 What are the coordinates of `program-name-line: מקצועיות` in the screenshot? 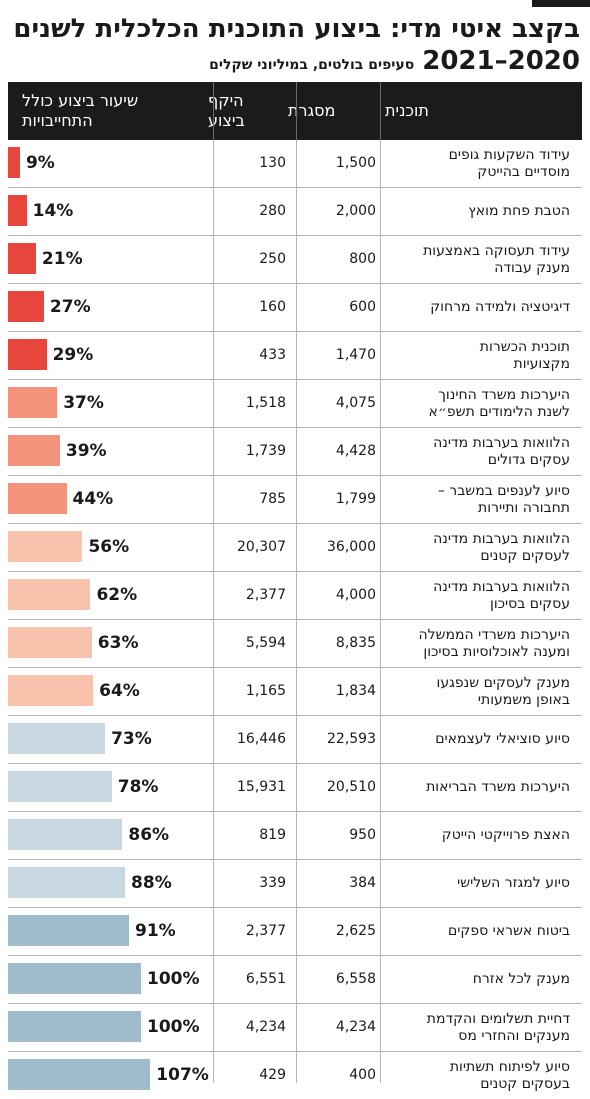 It's located at (541, 363).